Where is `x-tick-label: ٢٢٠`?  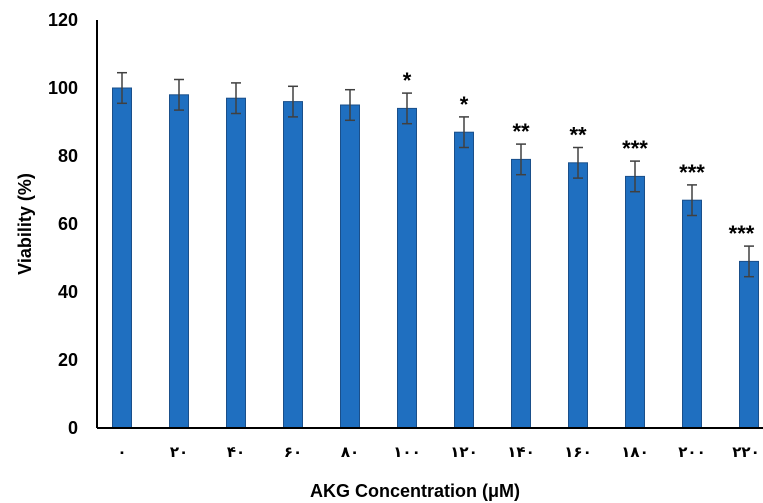
x-tick-label: ٢٢٠ is located at coordinates (745, 452).